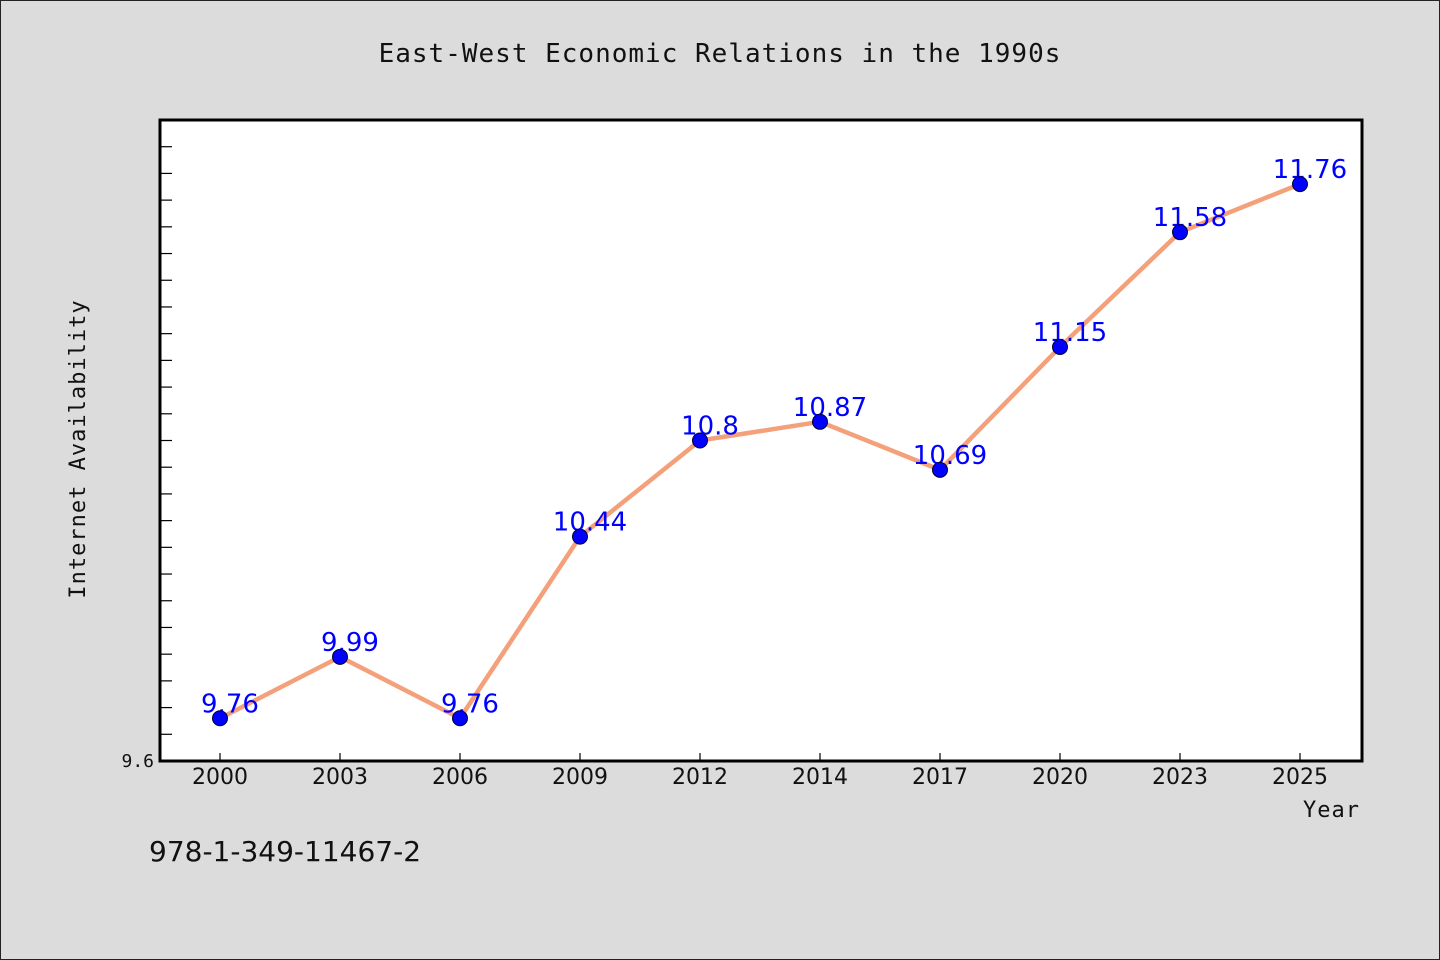  I want to click on data-label: 10.8, so click(710, 427).